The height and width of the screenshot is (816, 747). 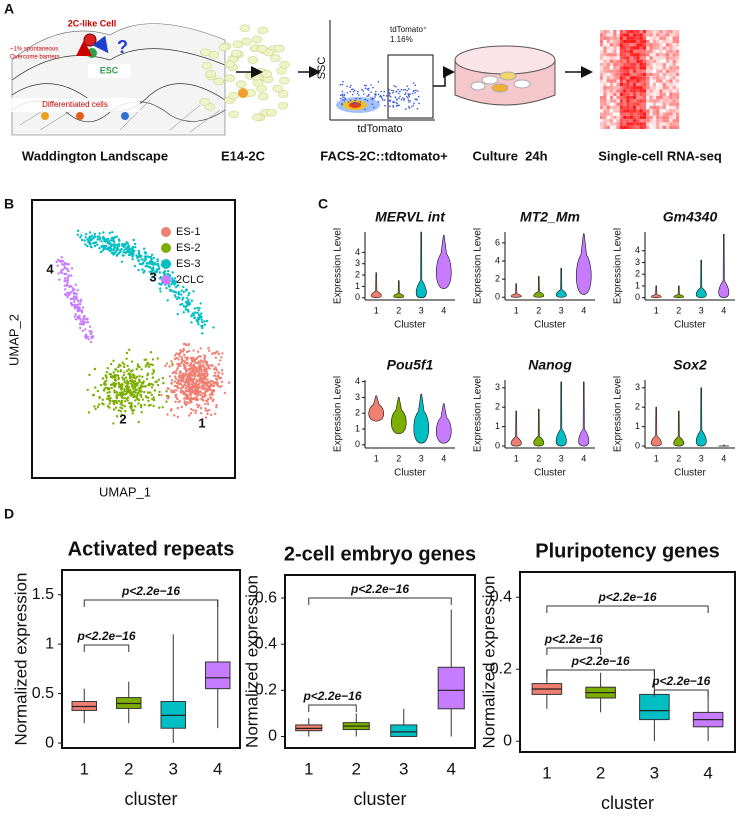 What do you see at coordinates (444, 423) in the screenshot?
I see `violin` at bounding box center [444, 423].